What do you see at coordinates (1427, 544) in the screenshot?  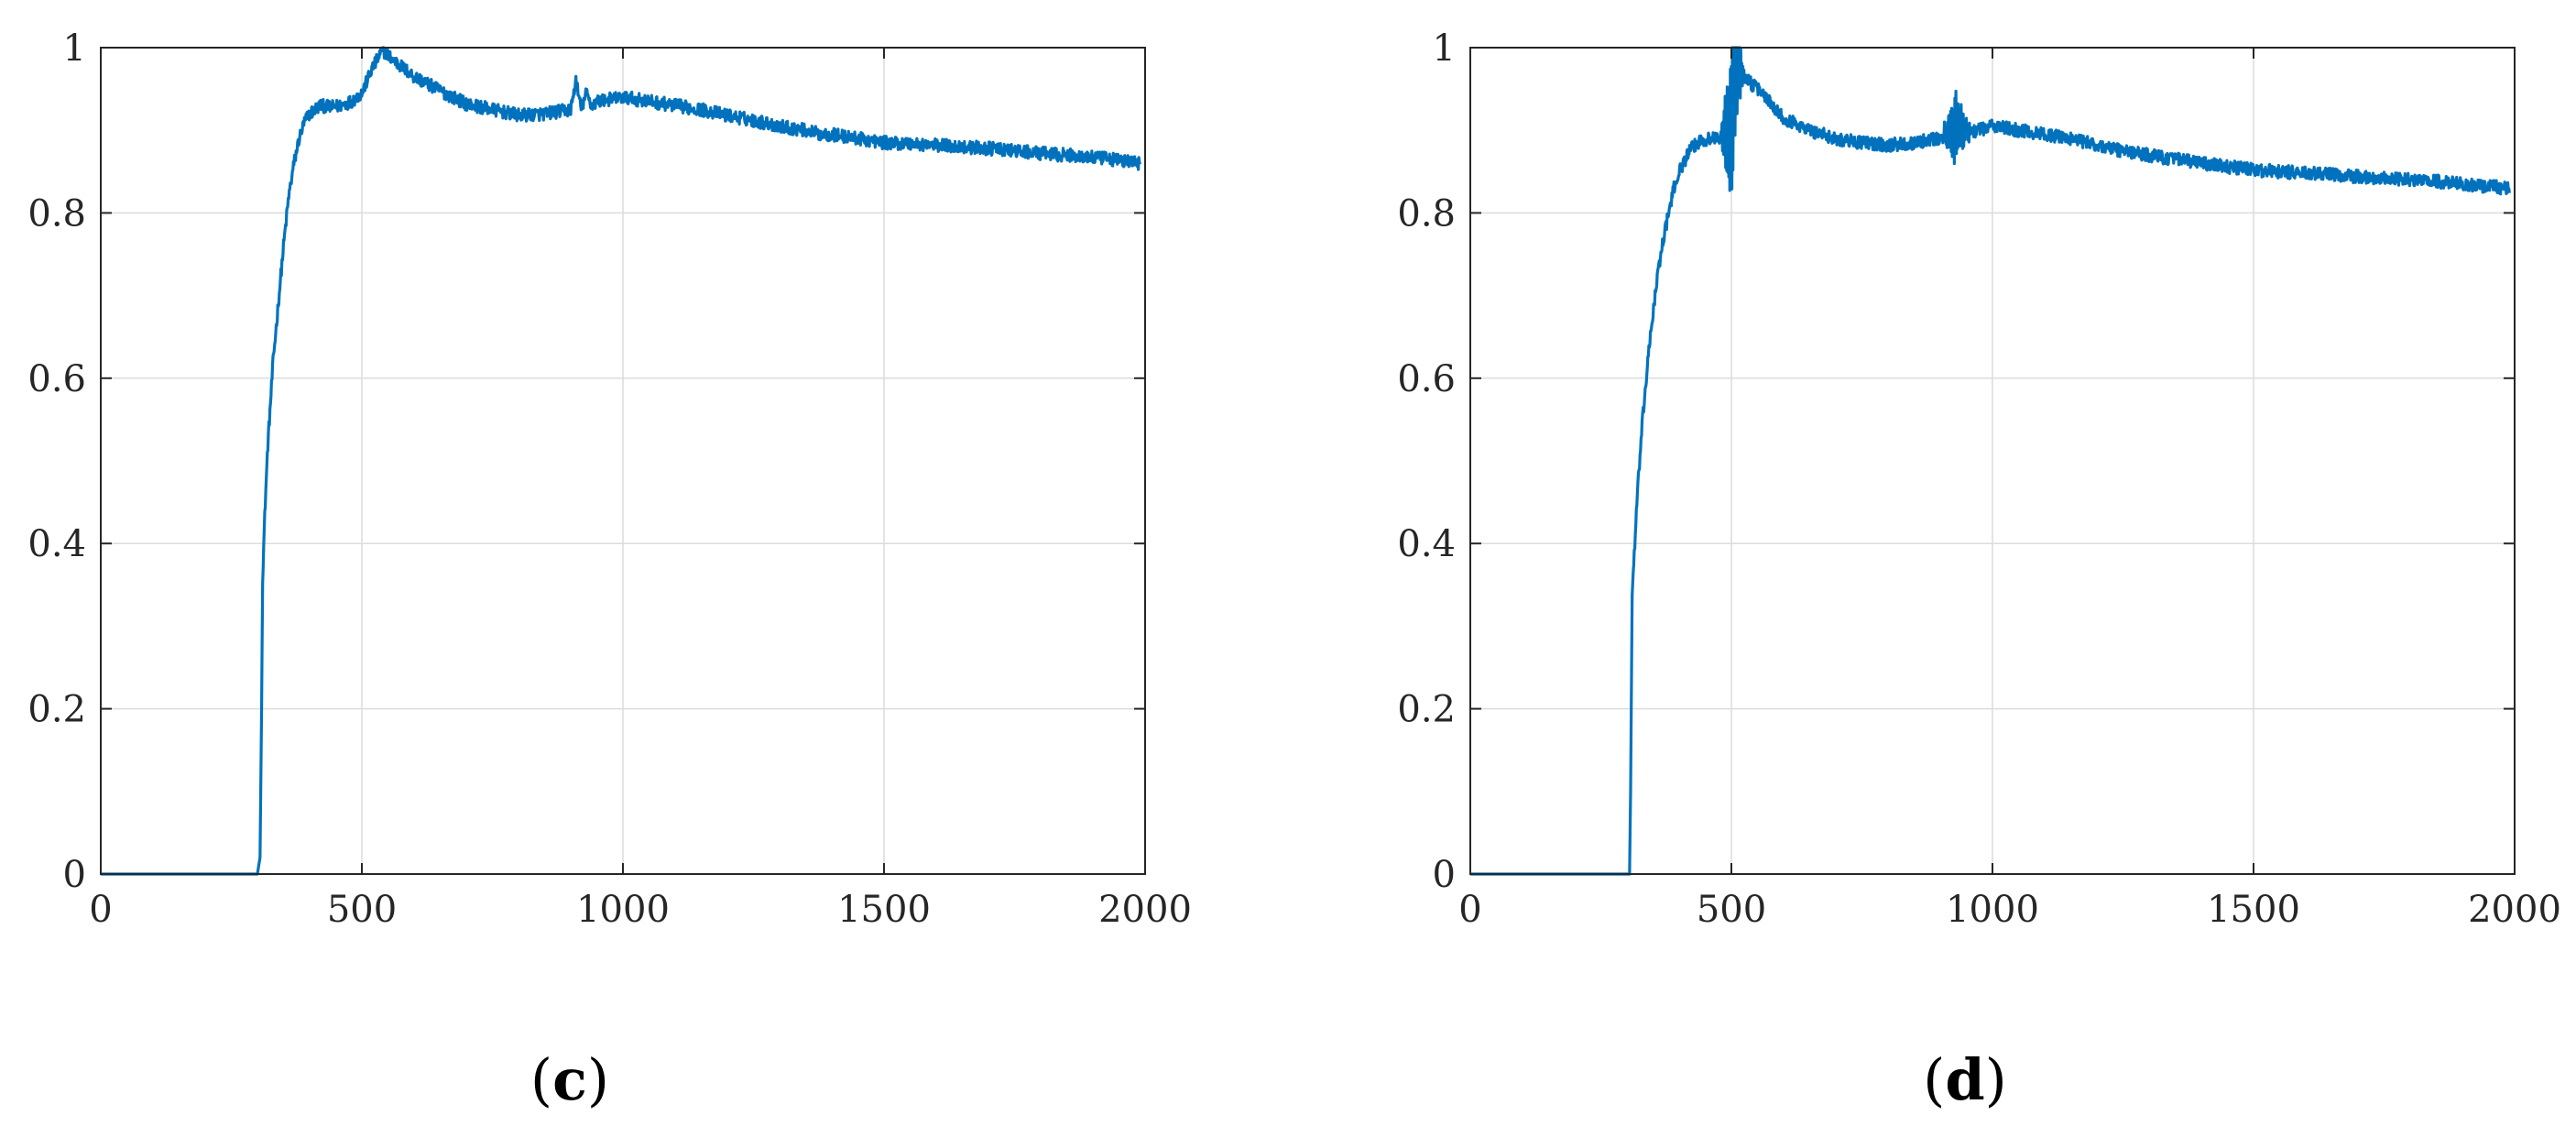 I see `ytick-label-d-2: 0.4` at bounding box center [1427, 544].